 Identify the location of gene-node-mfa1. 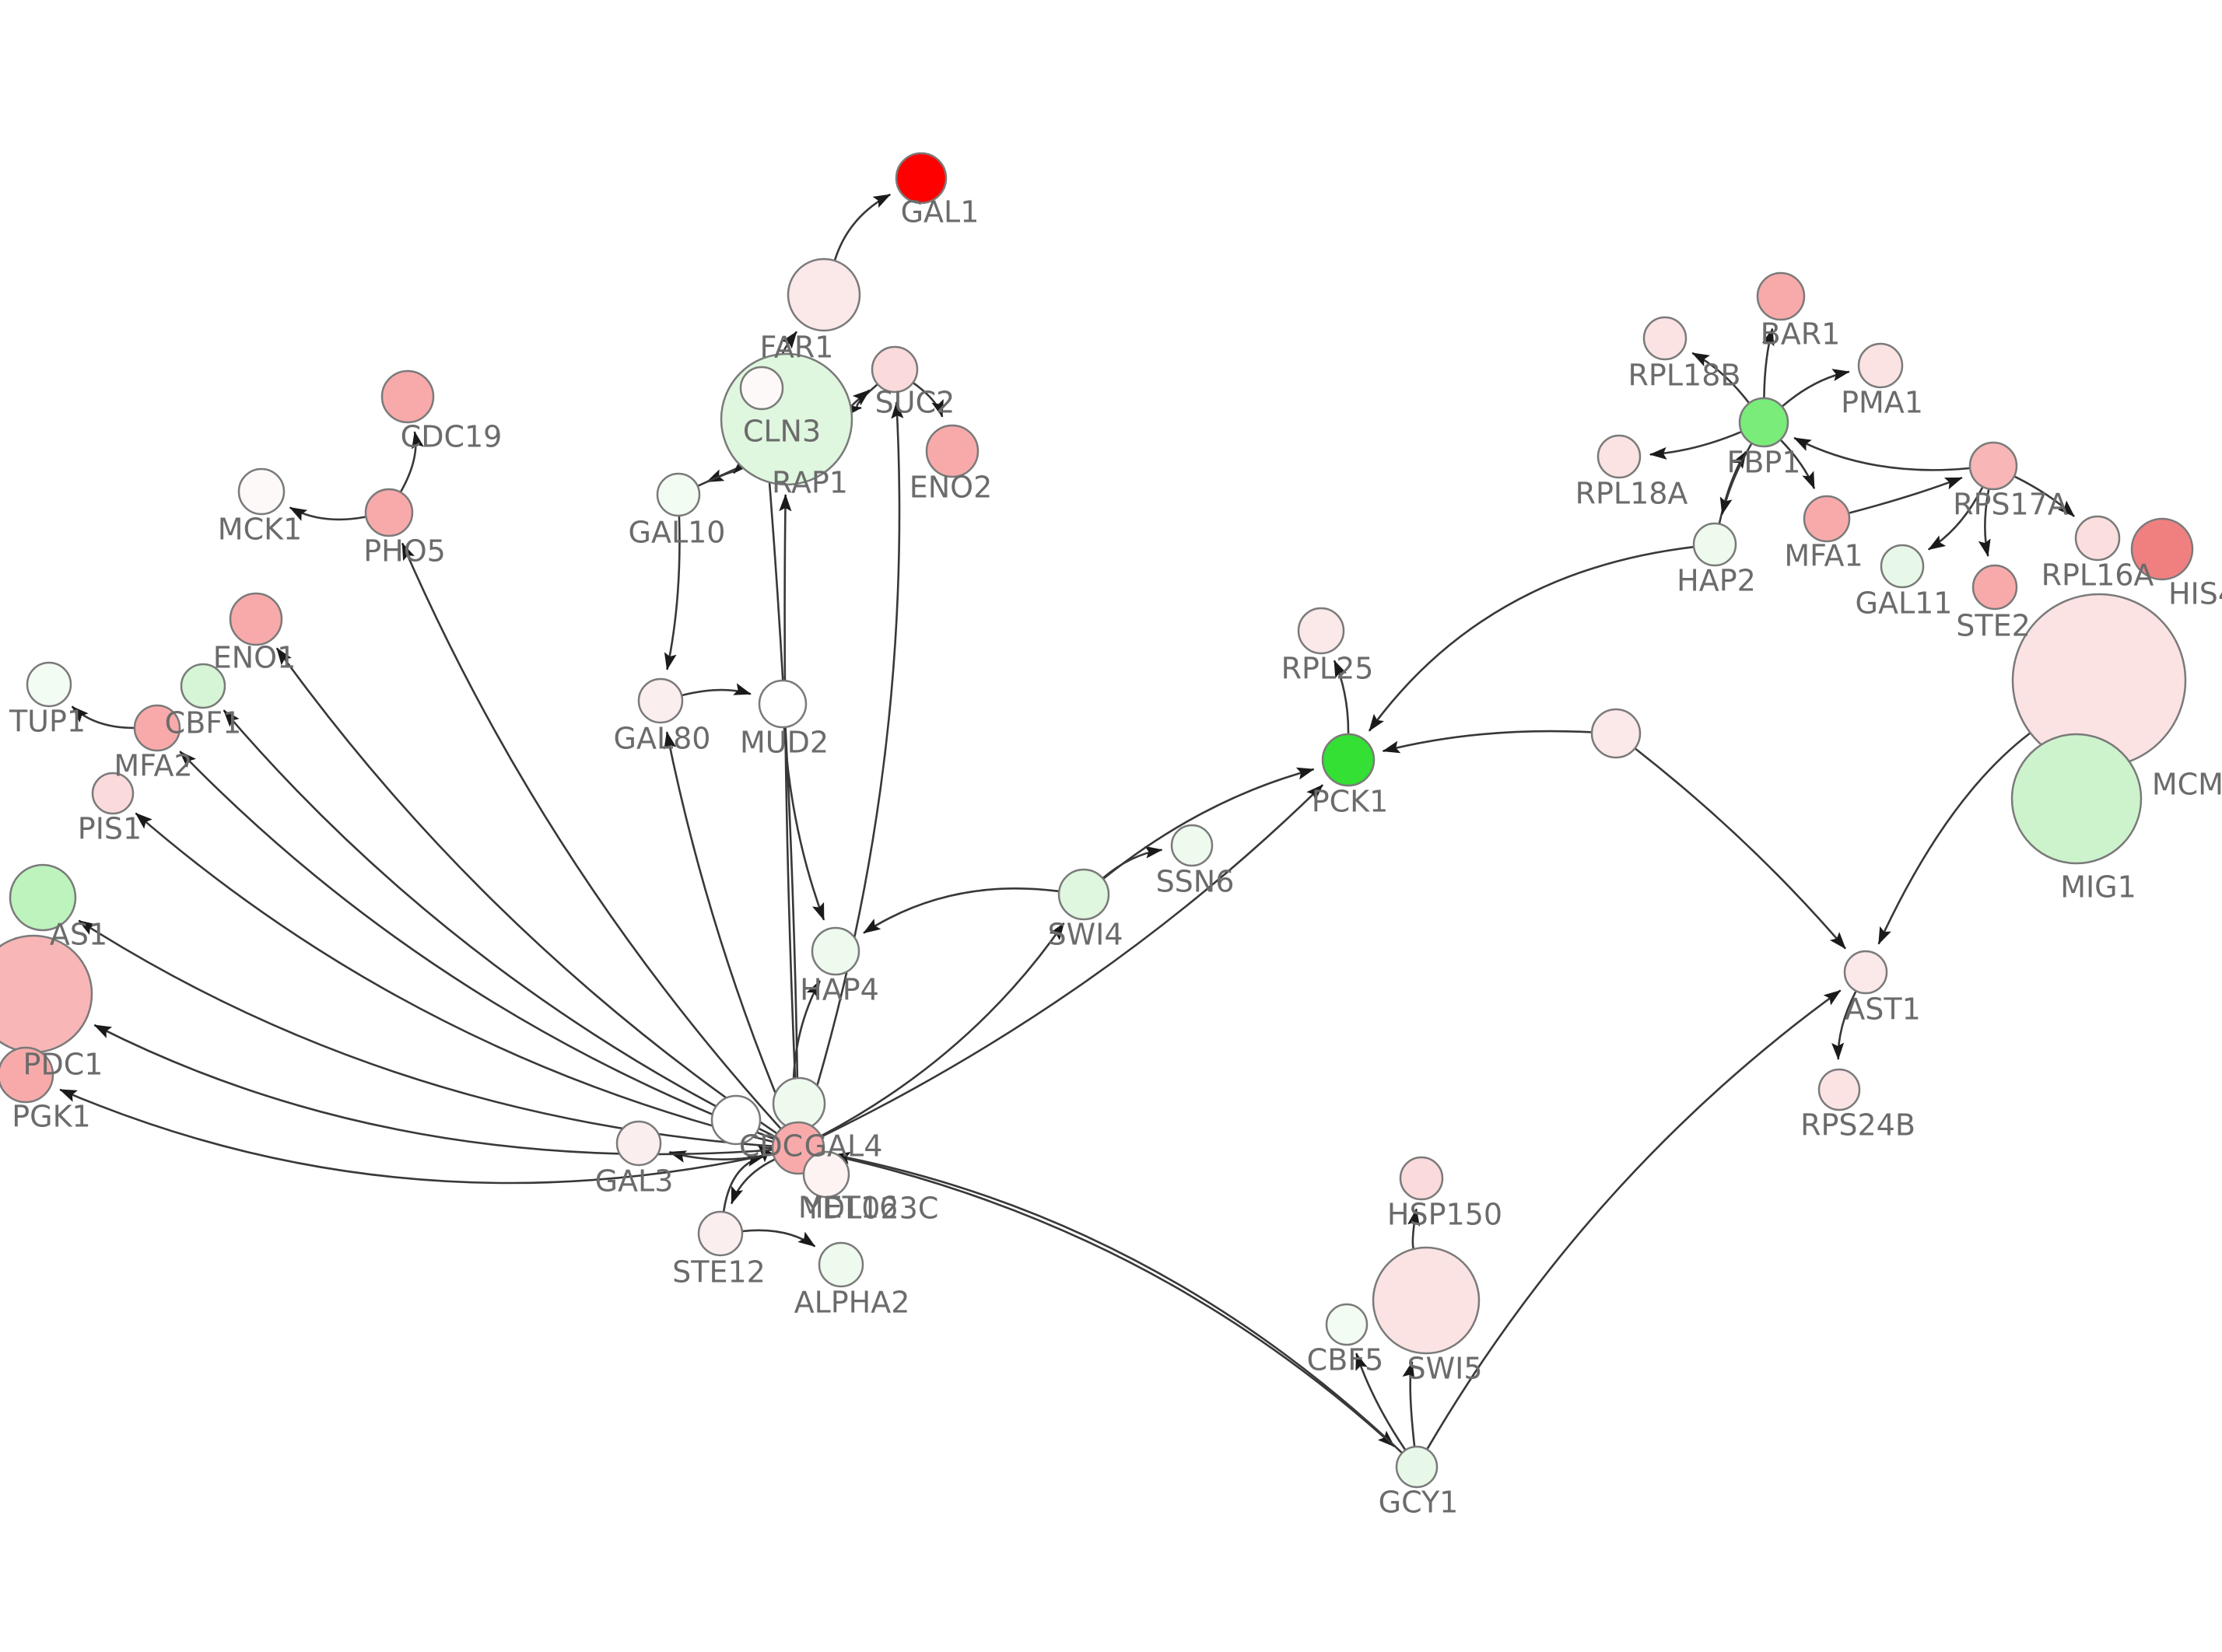
(1827, 519).